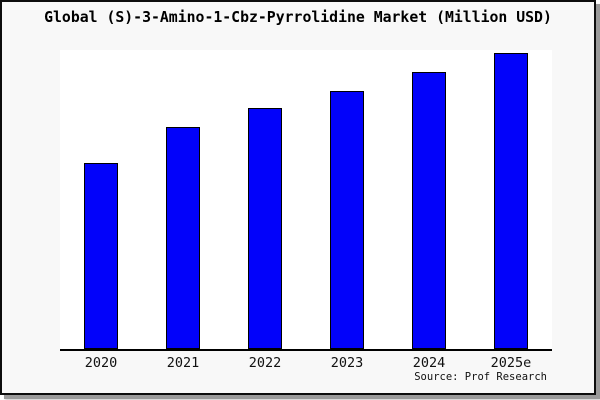 This screenshot has height=400, width=600. What do you see at coordinates (101, 363) in the screenshot?
I see `x-tick-label-2020: 2020` at bounding box center [101, 363].